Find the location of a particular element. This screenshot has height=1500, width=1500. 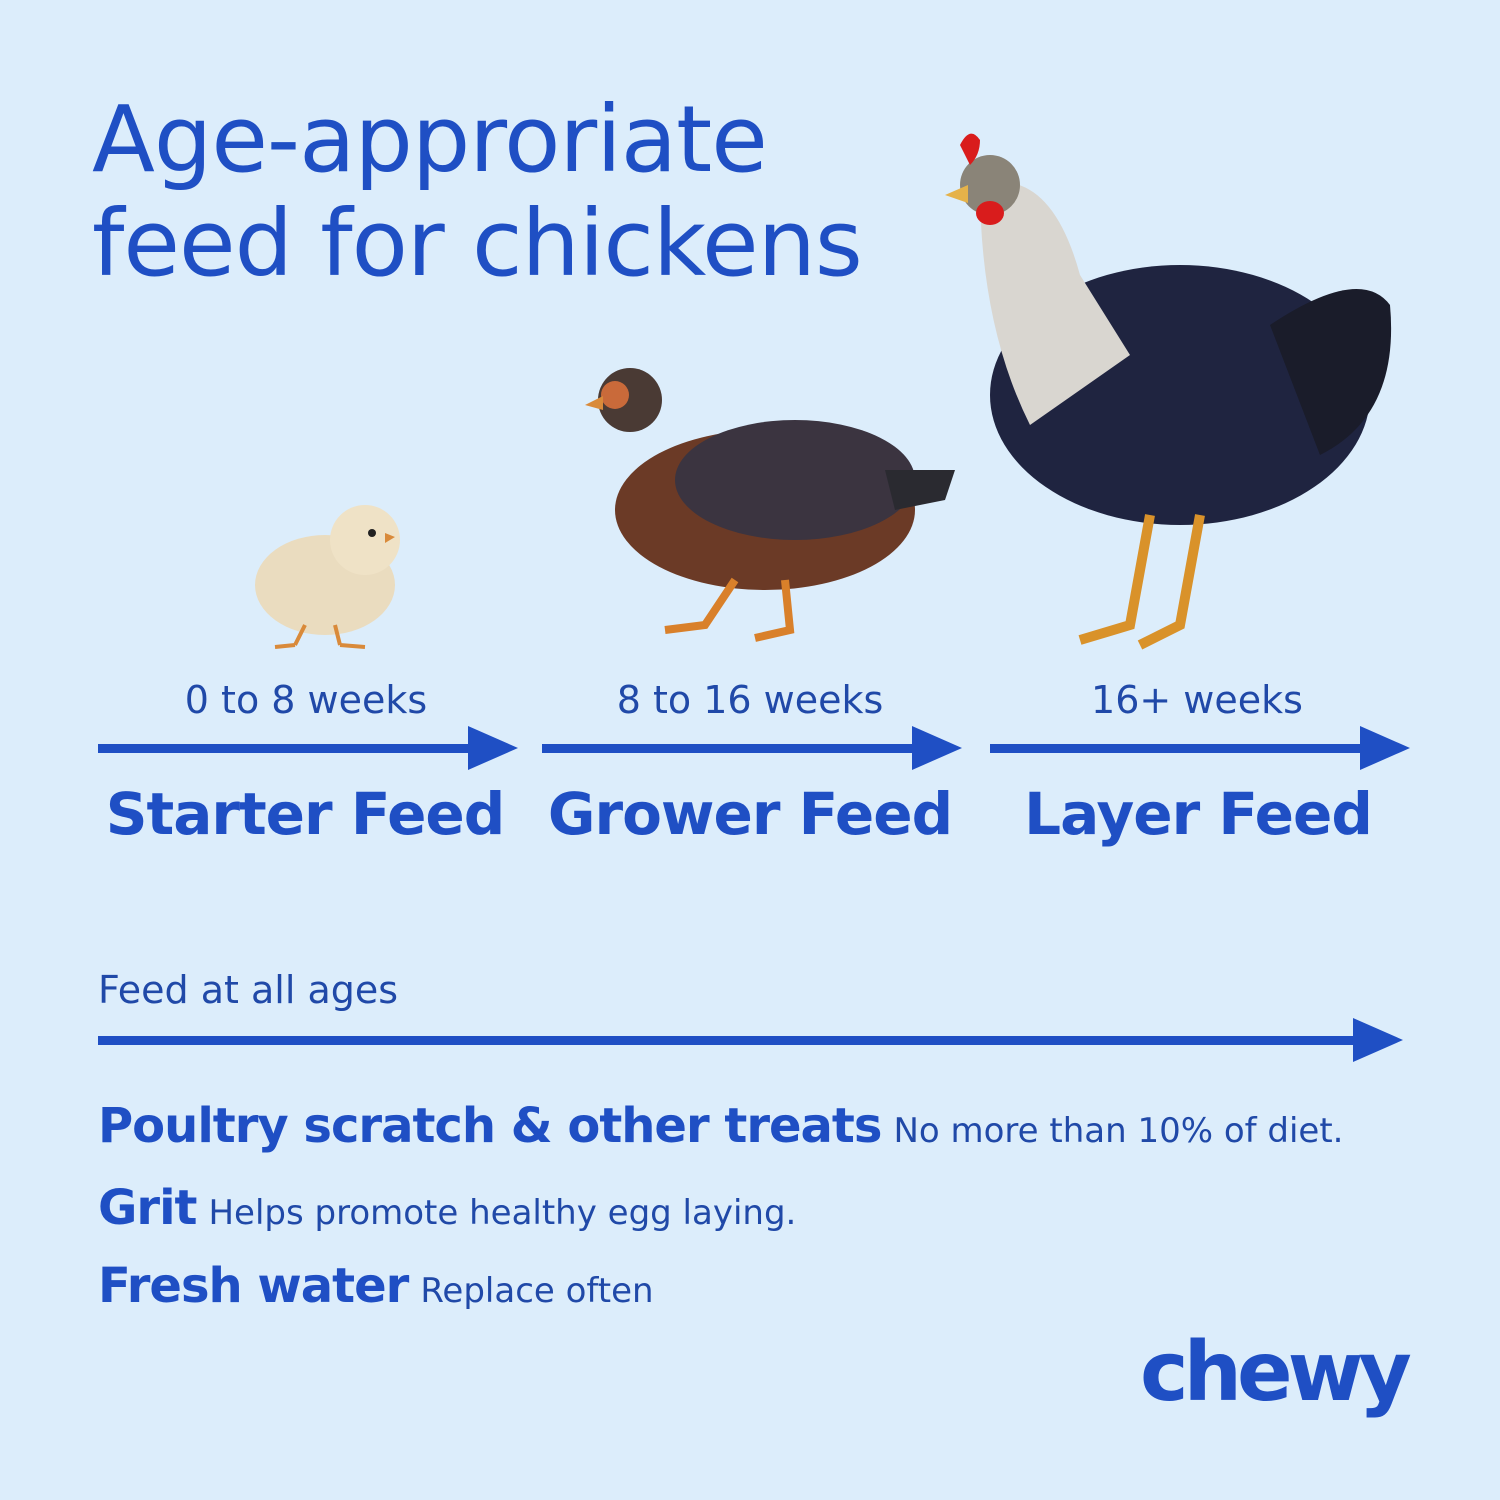

chick-image is located at coordinates (327, 577).